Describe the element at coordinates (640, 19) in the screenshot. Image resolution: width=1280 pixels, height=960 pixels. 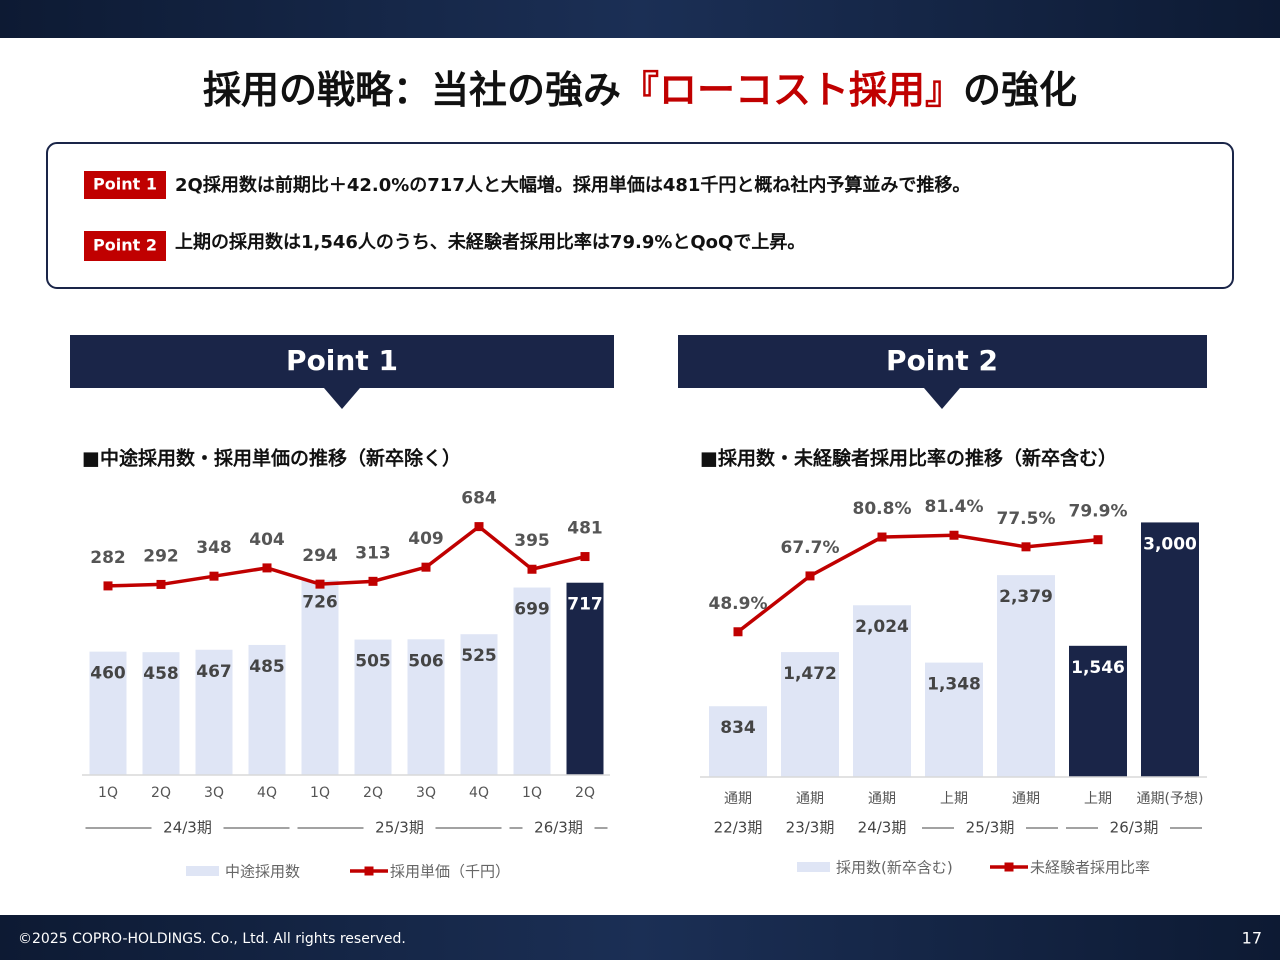
I see `top-band` at that location.